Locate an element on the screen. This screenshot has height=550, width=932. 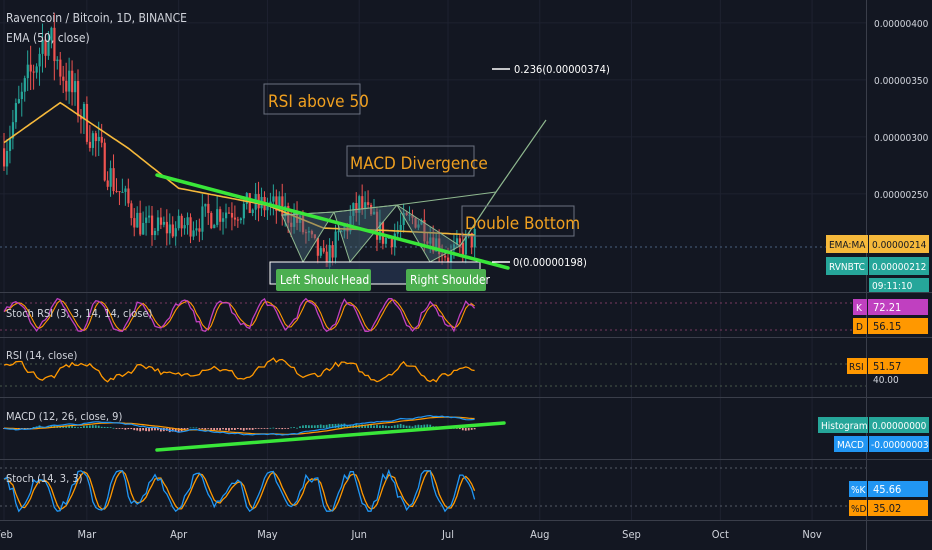
time-tick-label: May is located at coordinates (267, 534).